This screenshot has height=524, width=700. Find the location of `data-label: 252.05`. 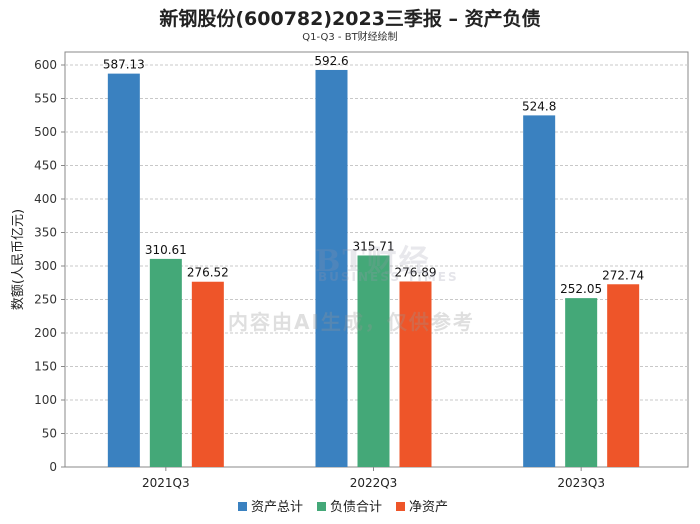

data-label: 252.05 is located at coordinates (581, 289).